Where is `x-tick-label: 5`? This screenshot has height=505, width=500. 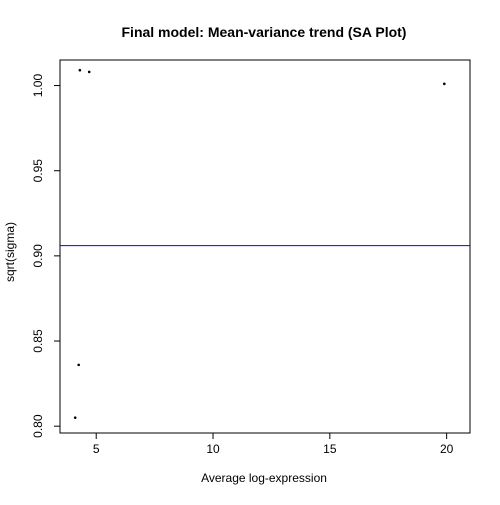 x-tick-label: 5 is located at coordinates (96, 449).